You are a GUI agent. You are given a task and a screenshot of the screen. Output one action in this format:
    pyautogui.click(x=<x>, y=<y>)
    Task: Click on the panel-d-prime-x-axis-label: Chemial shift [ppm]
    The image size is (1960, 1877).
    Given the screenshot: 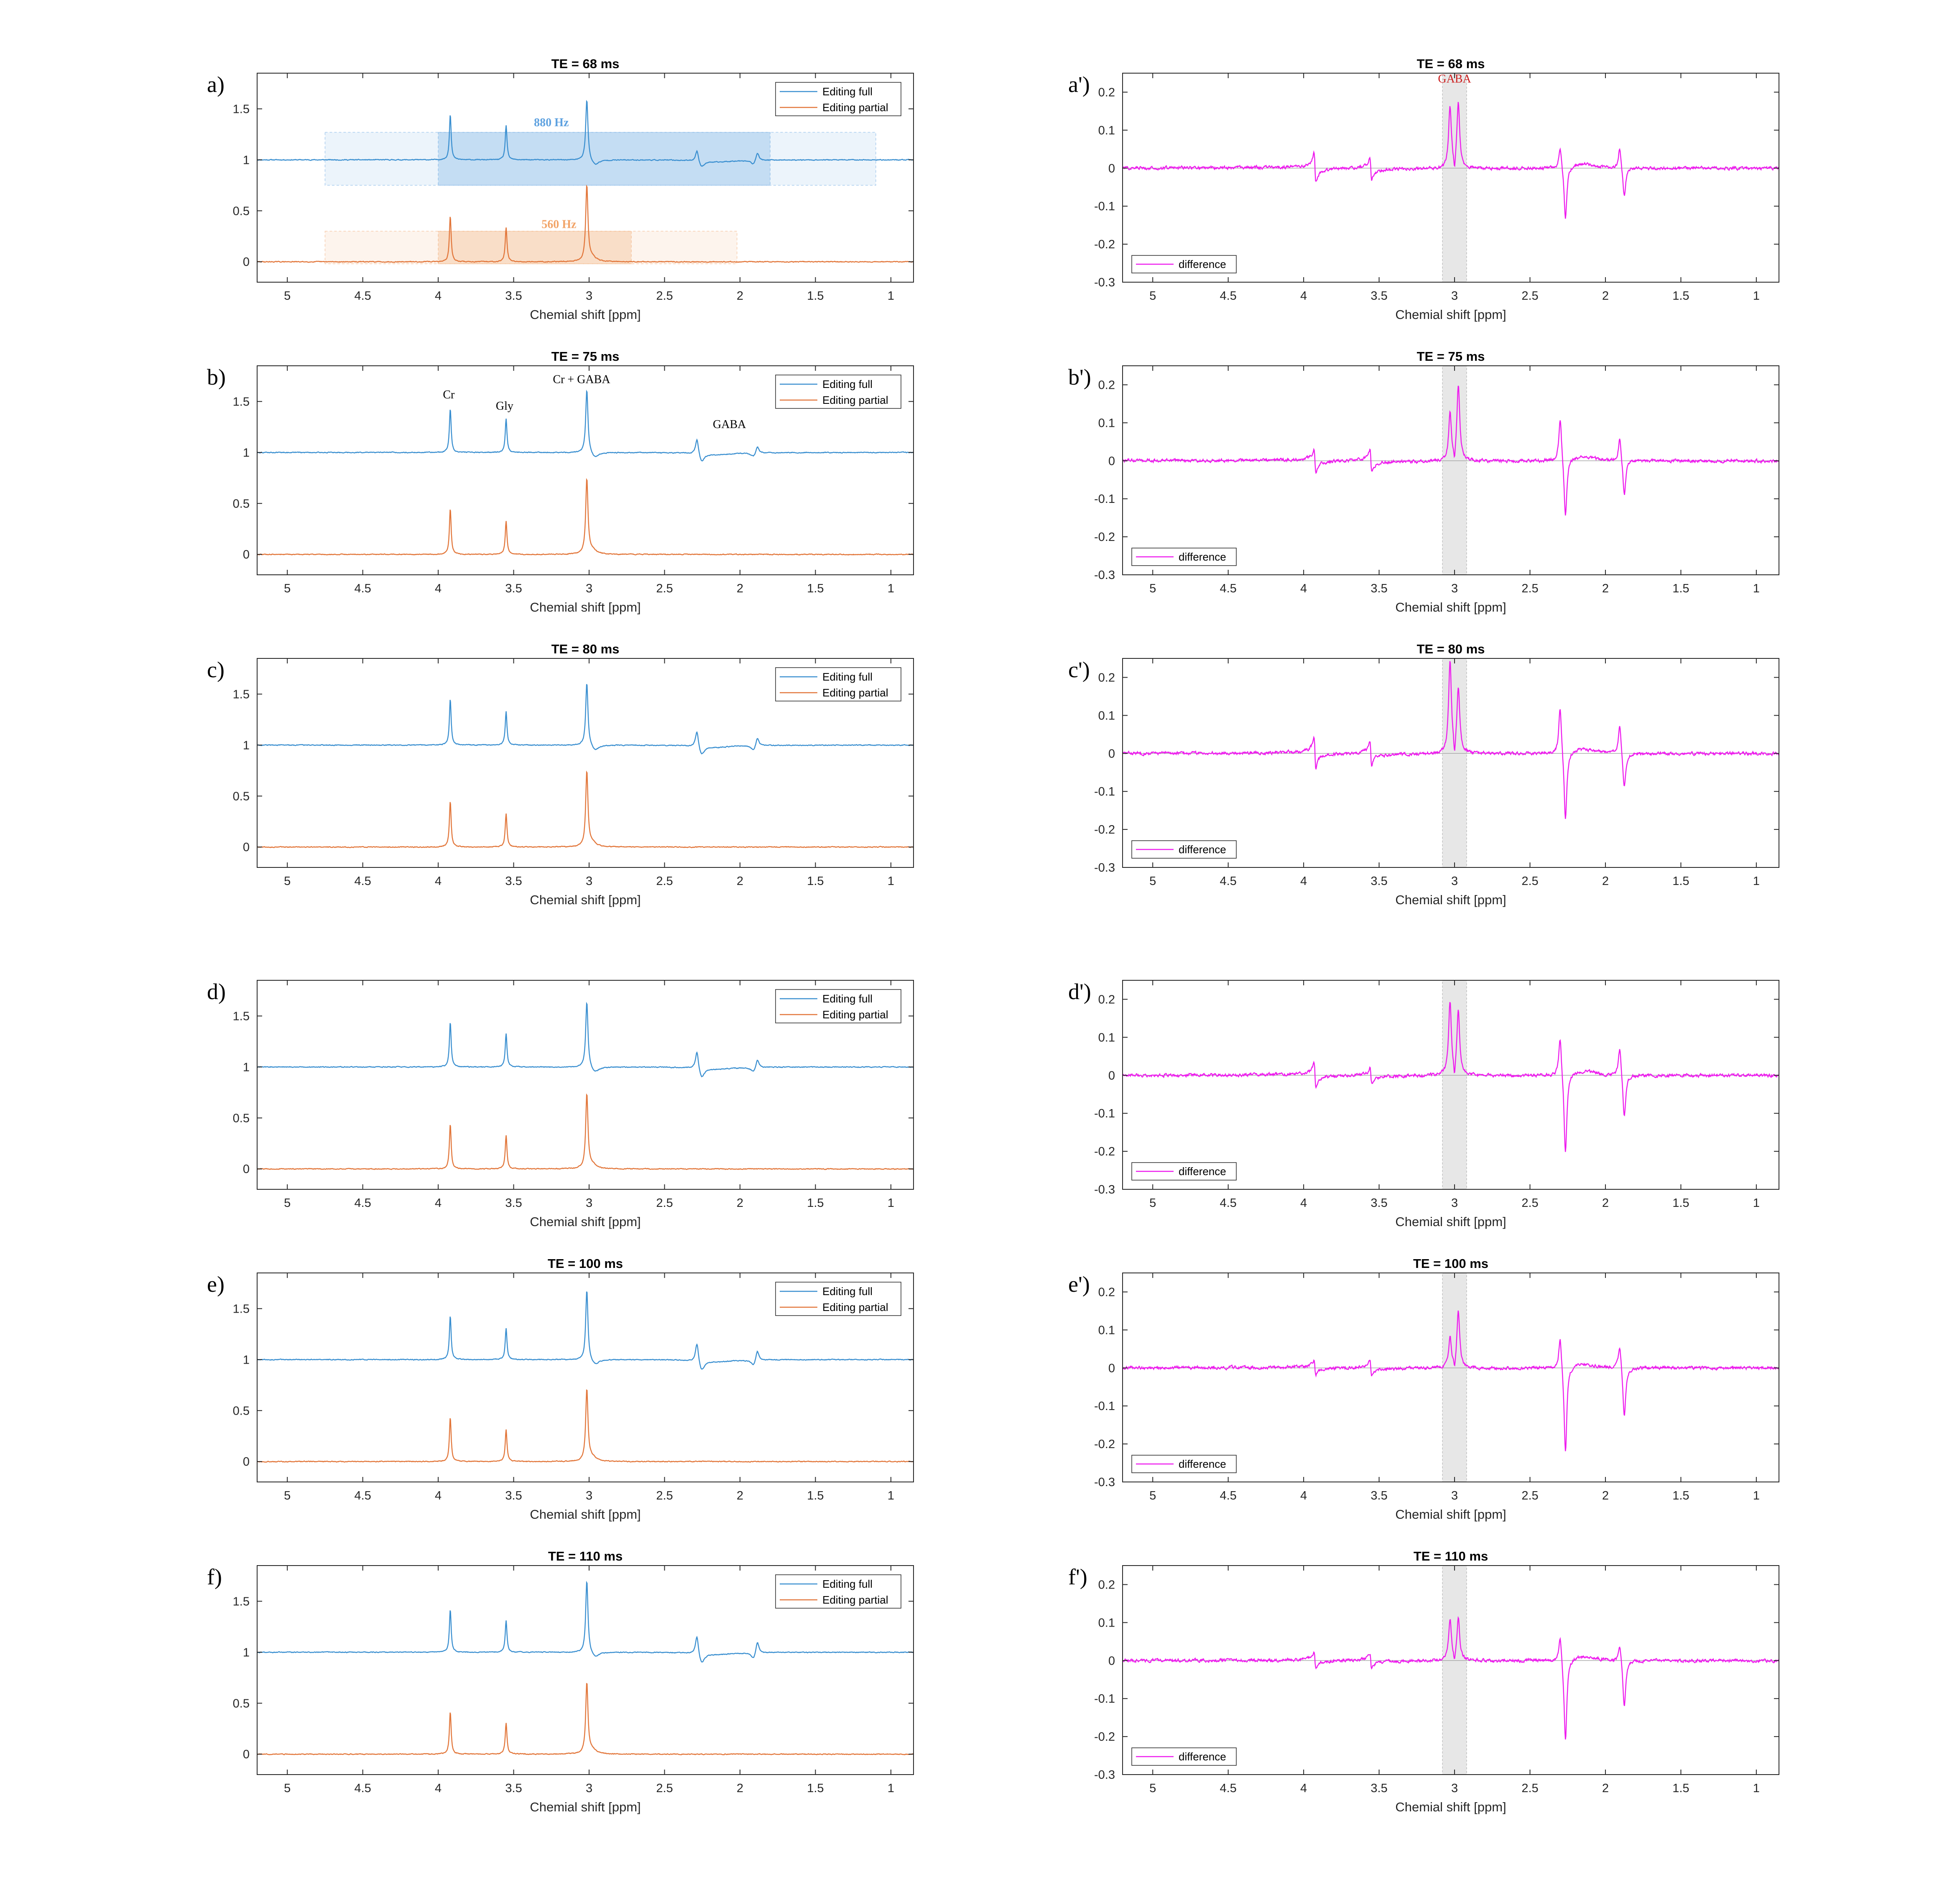 What is the action you would take?
    pyautogui.click(x=1450, y=1221)
    